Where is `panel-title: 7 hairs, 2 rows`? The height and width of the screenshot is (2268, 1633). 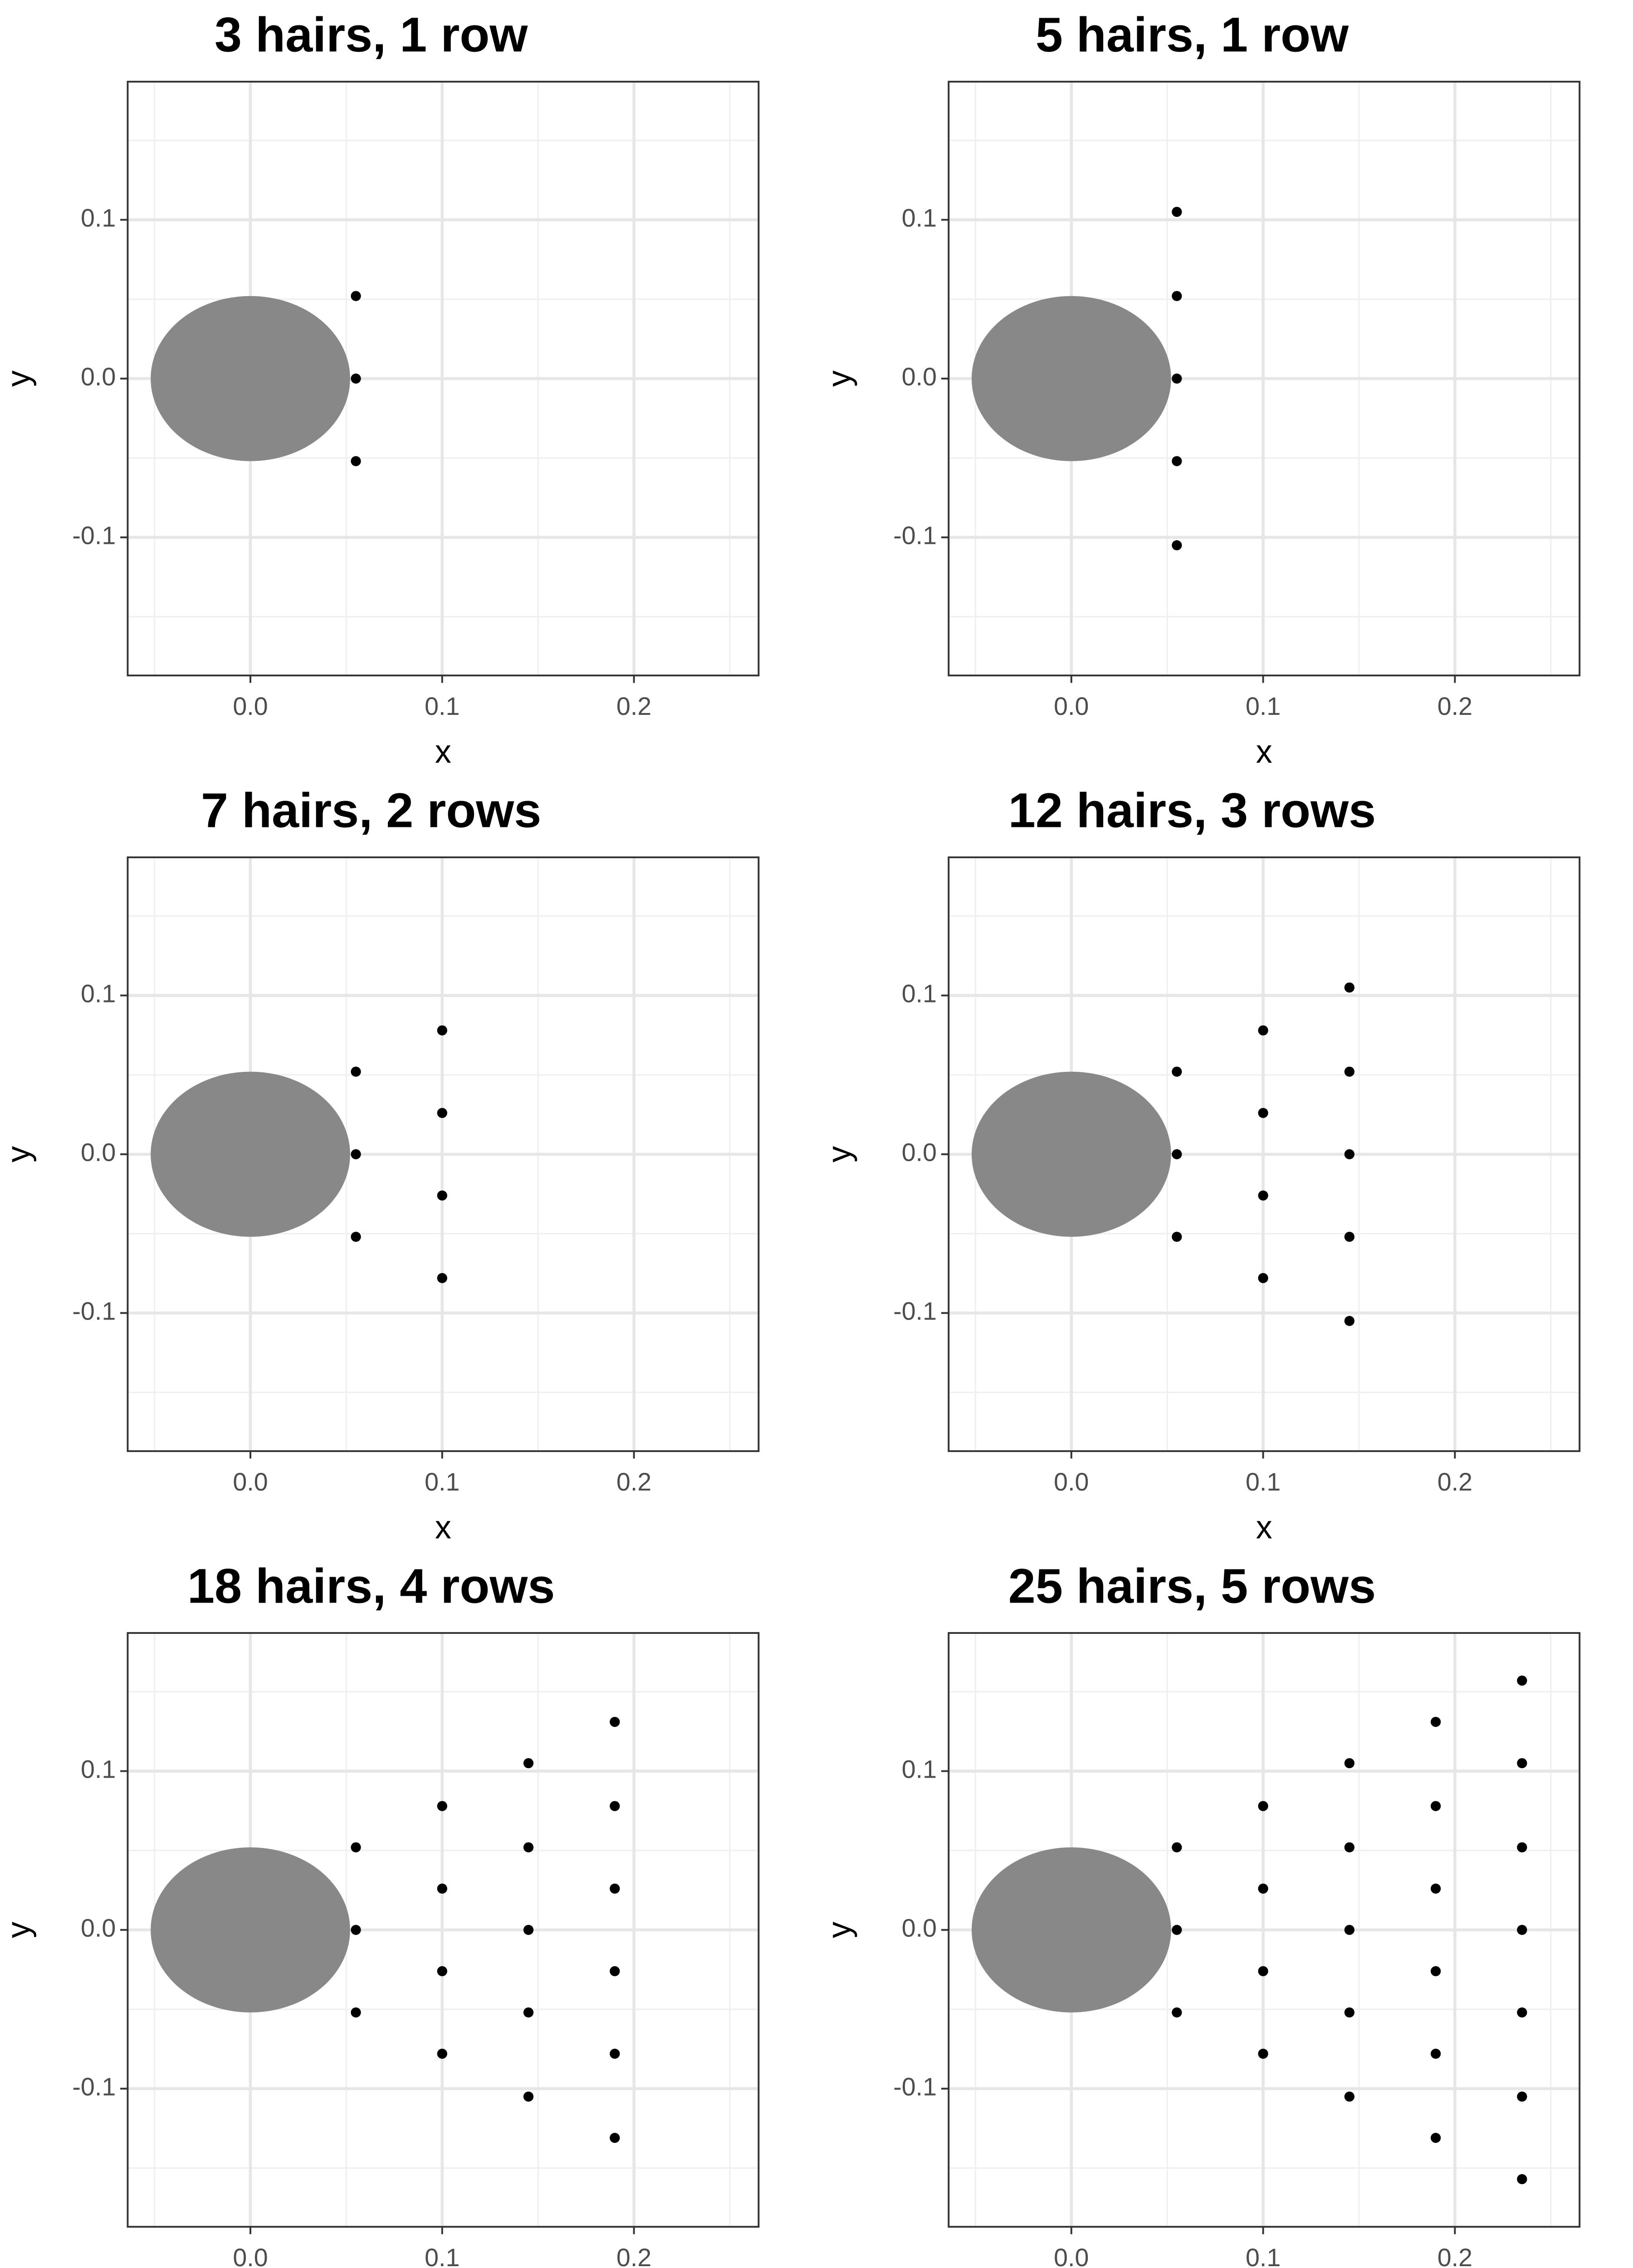 panel-title: 7 hairs, 2 rows is located at coordinates (371, 811).